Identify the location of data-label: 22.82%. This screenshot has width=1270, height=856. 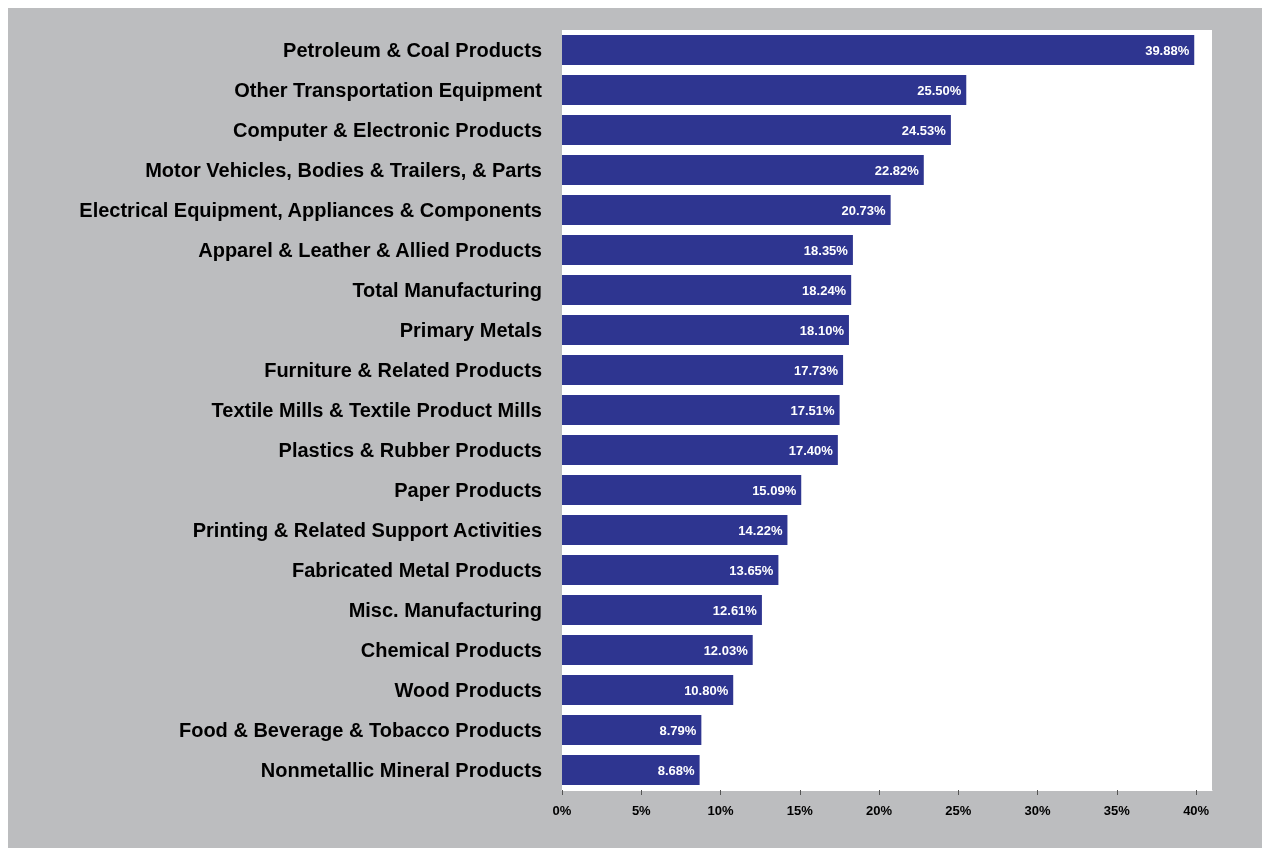
(897, 170).